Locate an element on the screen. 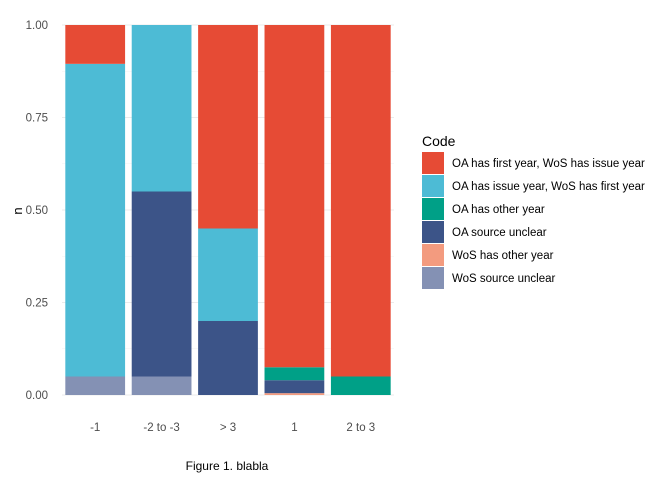 The image size is (672, 480). y-axis: 0.00 0.25 0.50 0.75 1.00 is located at coordinates (37, 211).